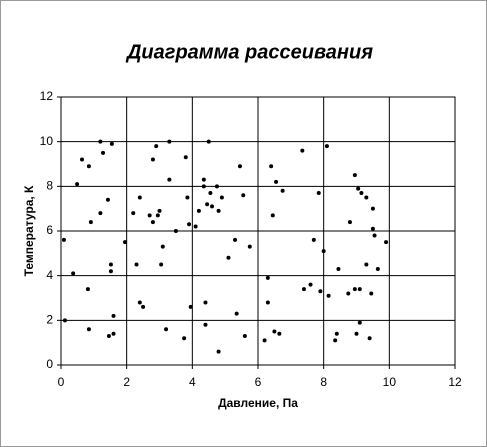 The height and width of the screenshot is (447, 487). Describe the element at coordinates (49, 364) in the screenshot. I see `y-tick-label: 0` at that location.